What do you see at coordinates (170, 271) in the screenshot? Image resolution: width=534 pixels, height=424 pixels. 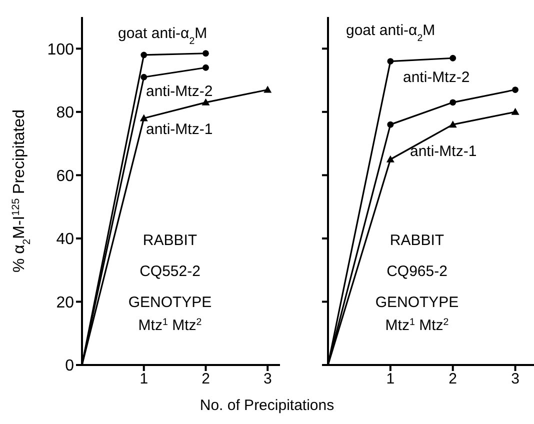 I see `annotation: CQ552-2` at bounding box center [170, 271].